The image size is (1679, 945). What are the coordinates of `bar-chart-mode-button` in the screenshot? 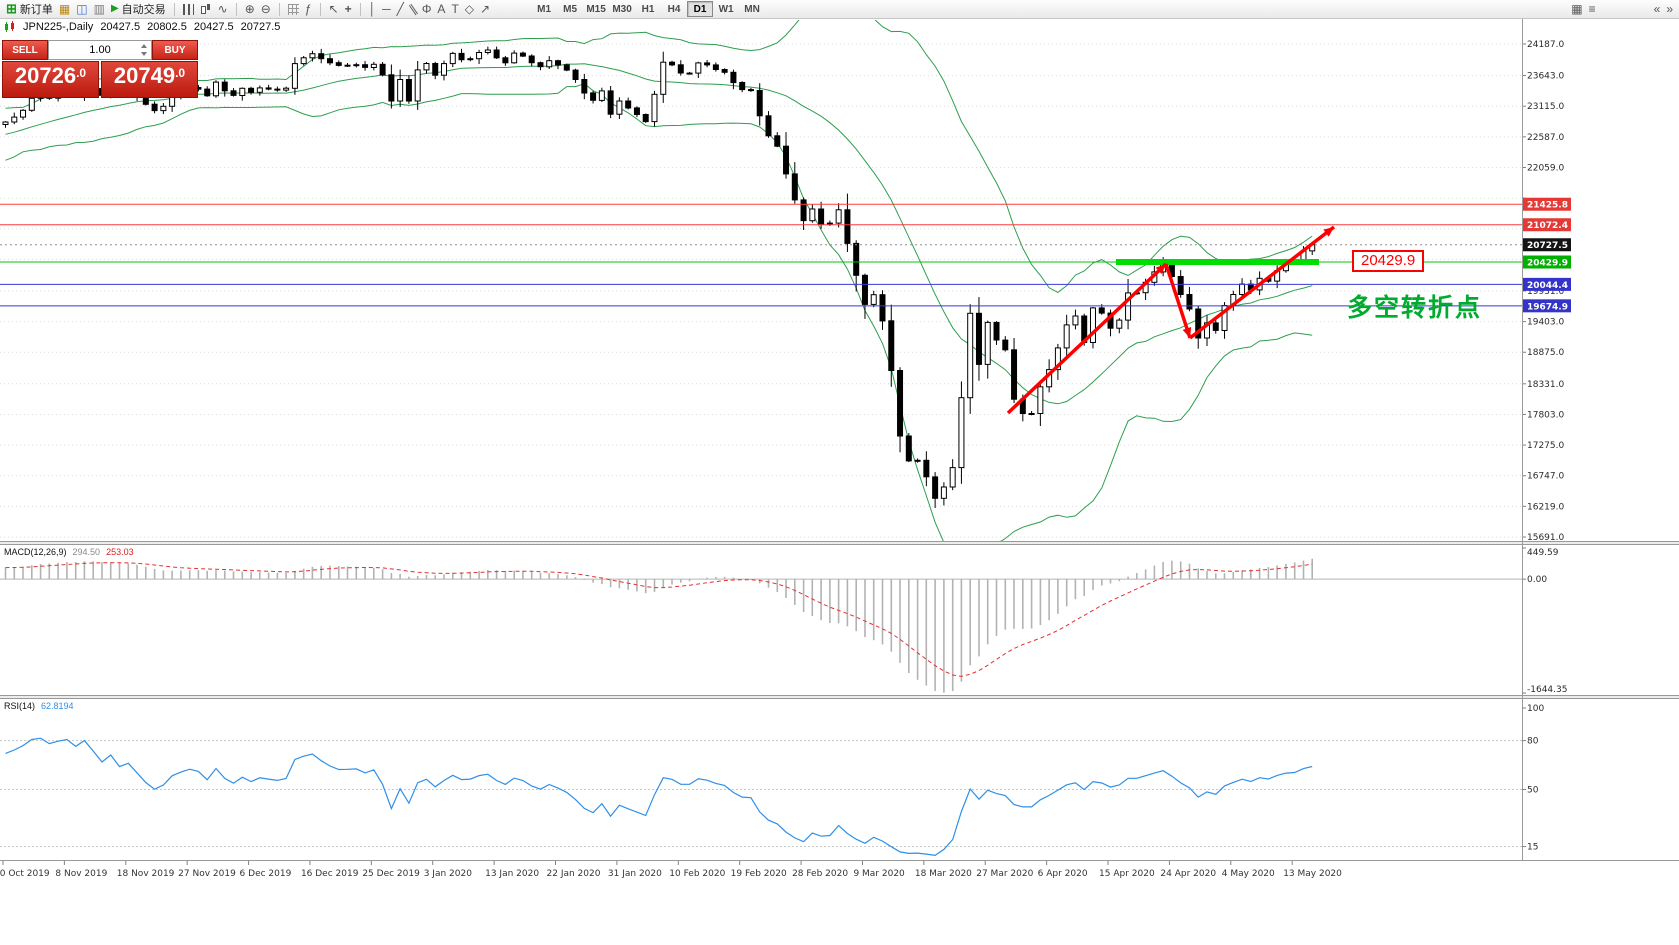 It's located at (188, 9).